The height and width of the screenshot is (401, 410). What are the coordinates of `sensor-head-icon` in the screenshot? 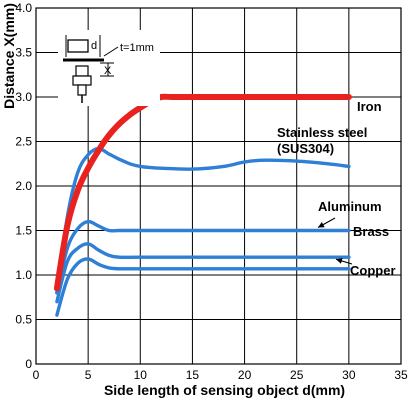 It's located at (82, 71).